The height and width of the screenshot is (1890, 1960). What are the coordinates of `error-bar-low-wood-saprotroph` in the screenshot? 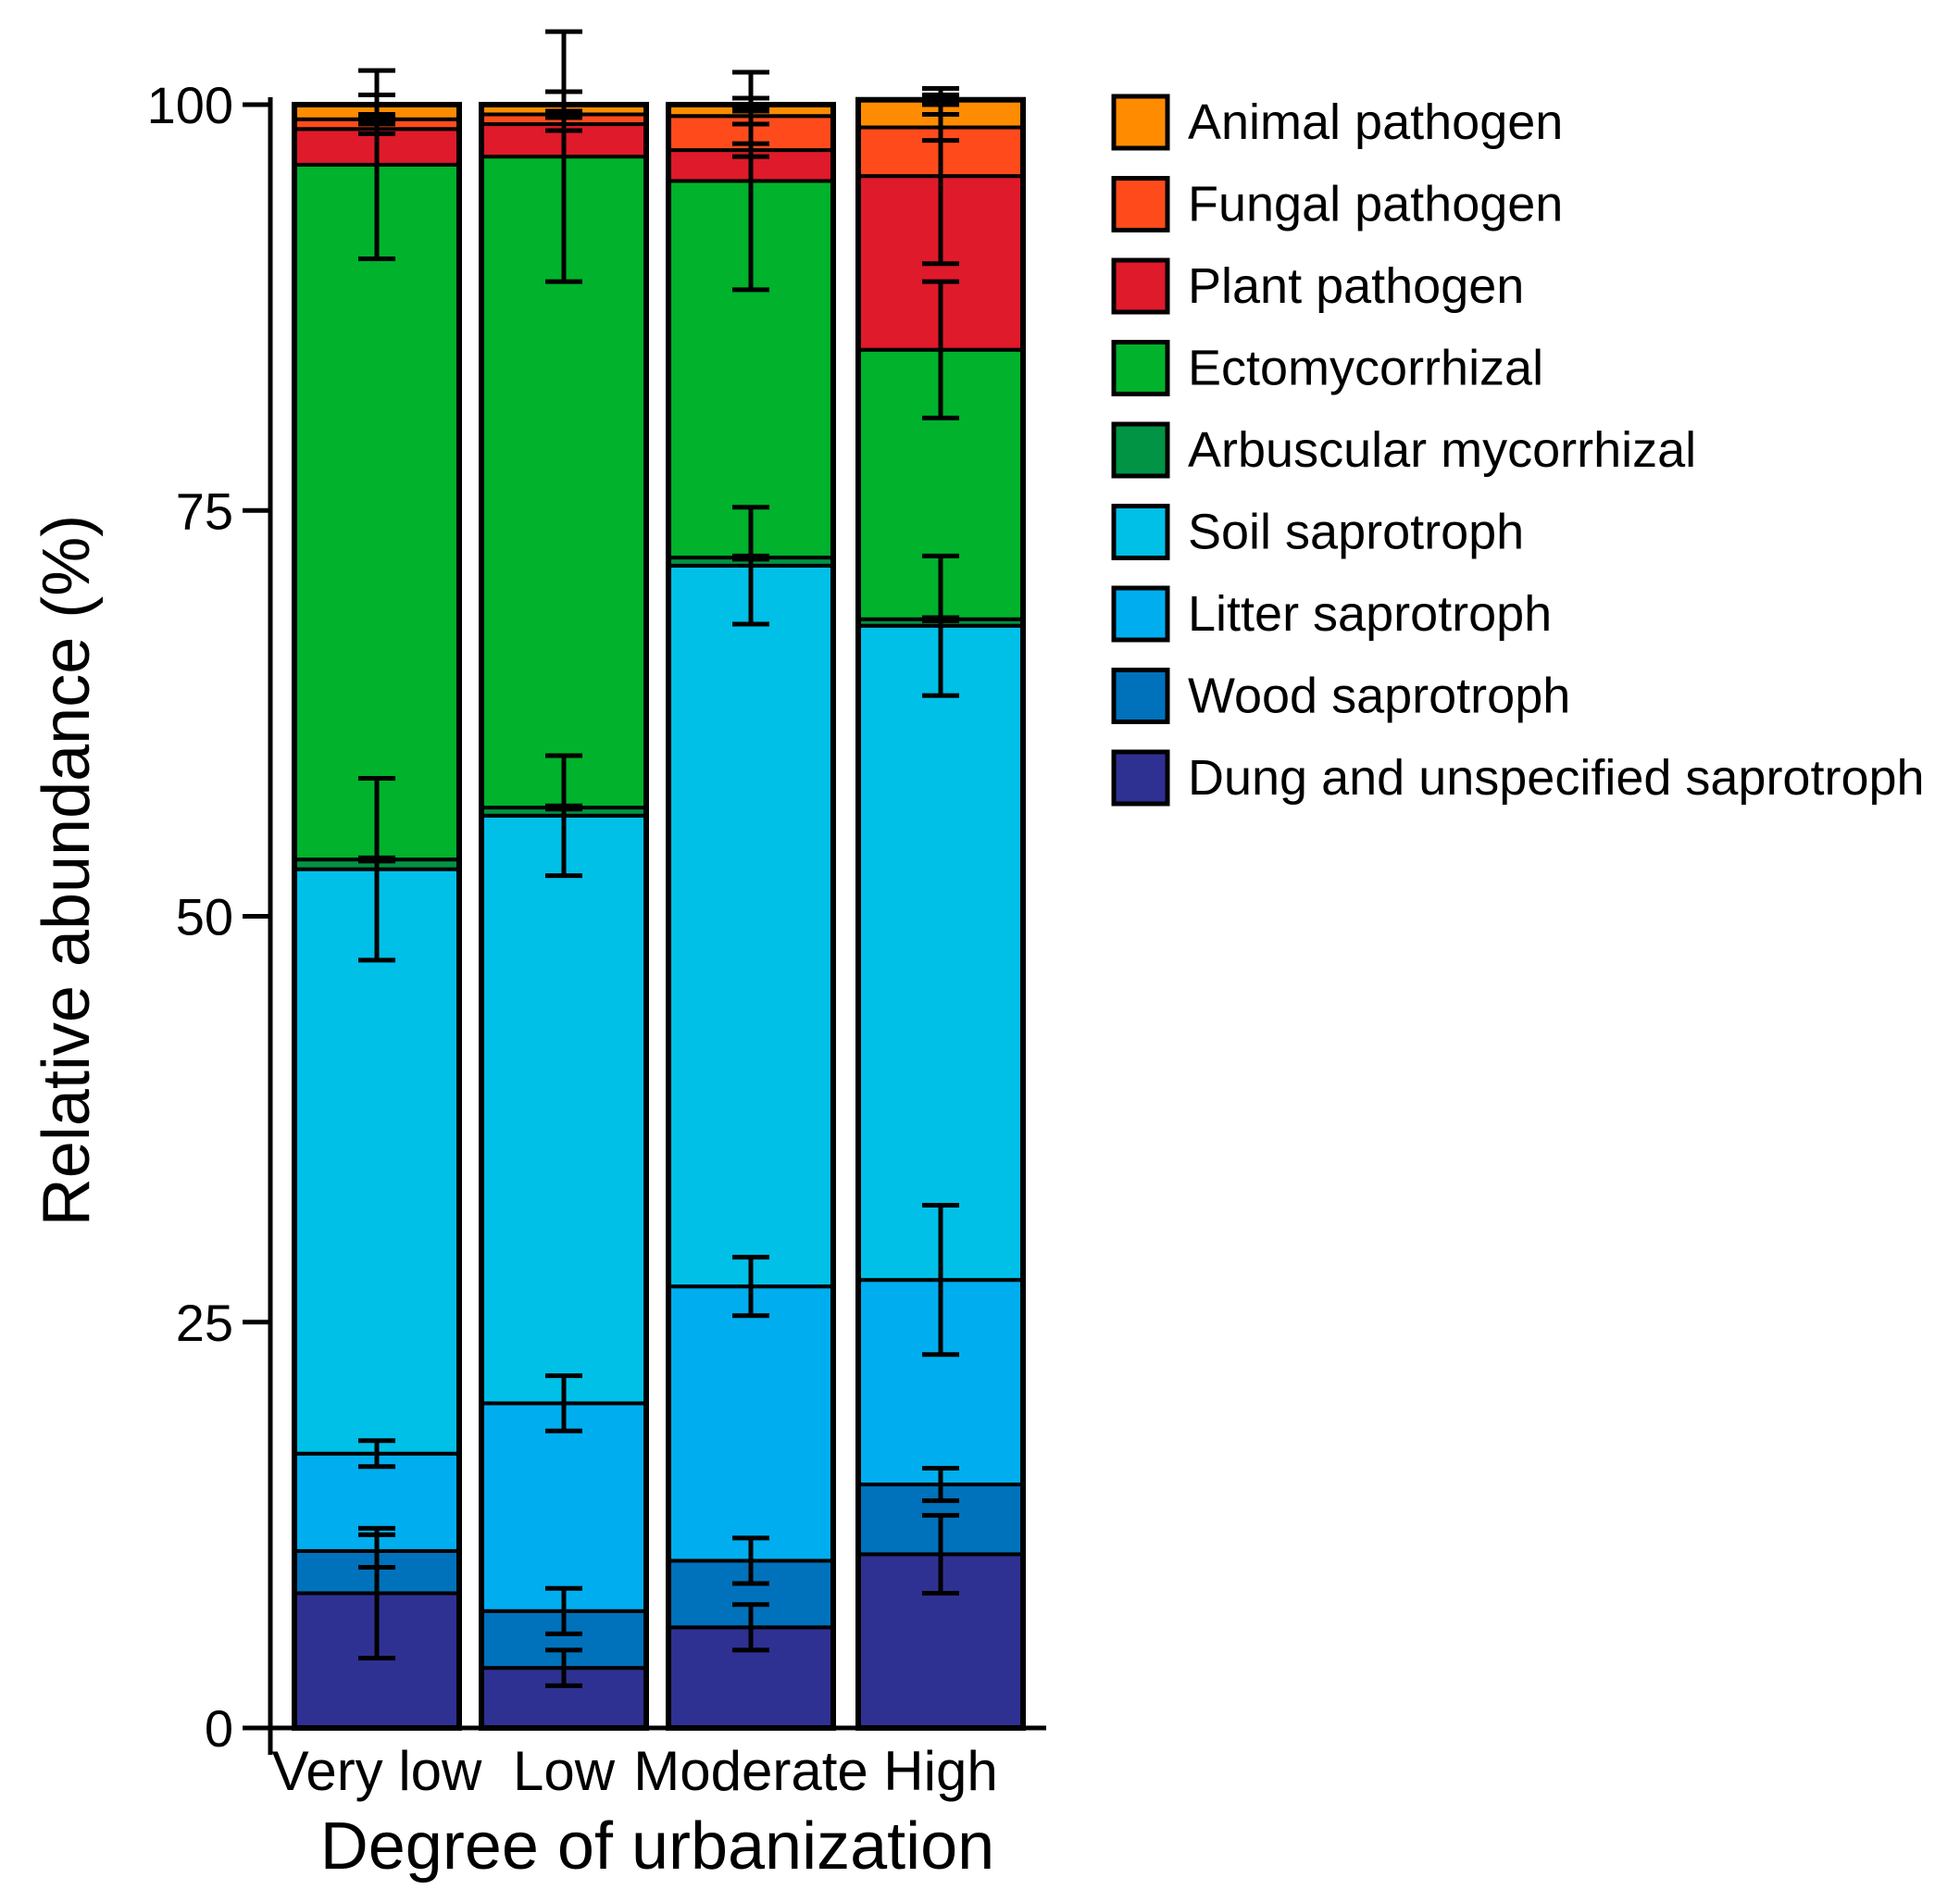 It's located at (563, 1610).